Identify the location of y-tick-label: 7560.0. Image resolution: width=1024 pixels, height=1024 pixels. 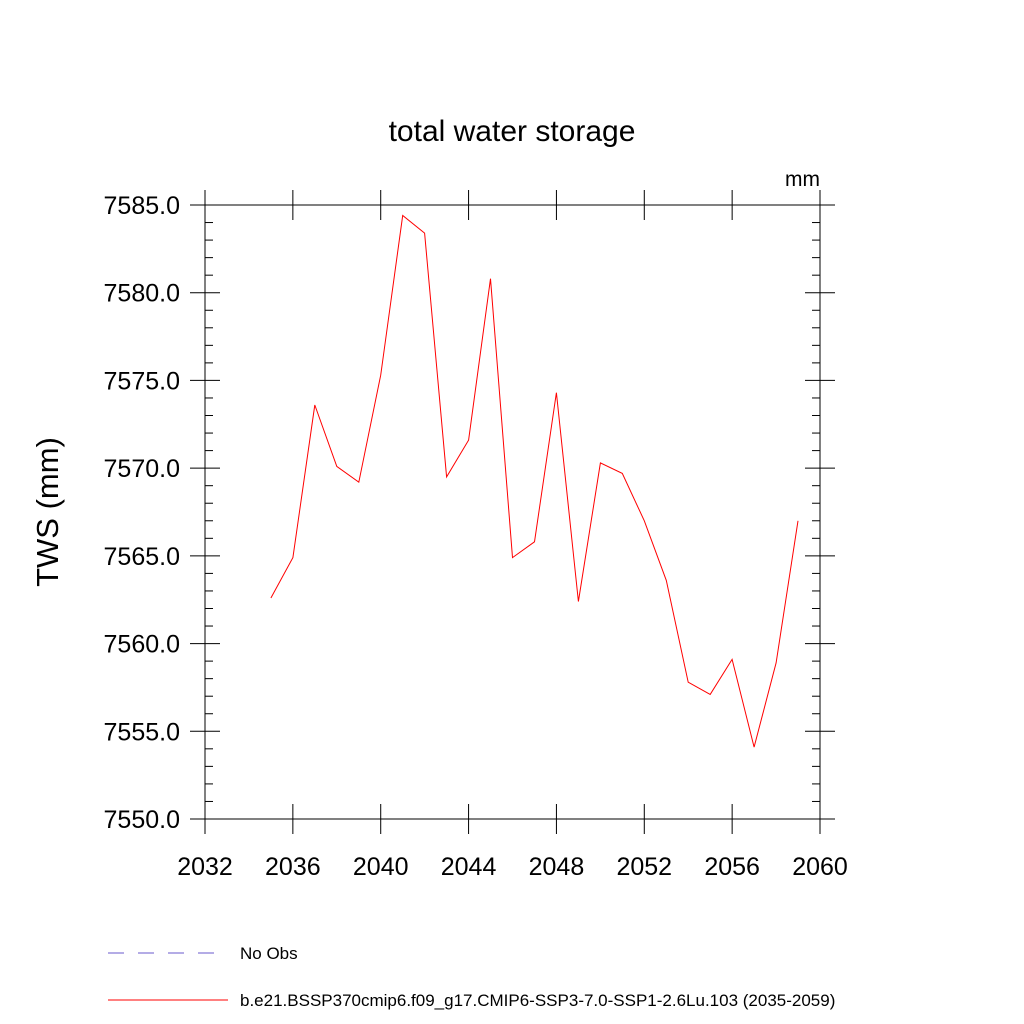
(142, 645).